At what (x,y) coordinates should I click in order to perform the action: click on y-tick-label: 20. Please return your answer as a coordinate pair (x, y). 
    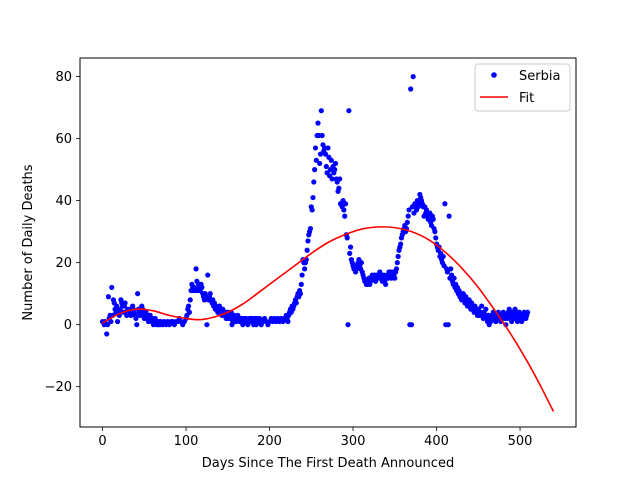
    Looking at the image, I should click on (63, 263).